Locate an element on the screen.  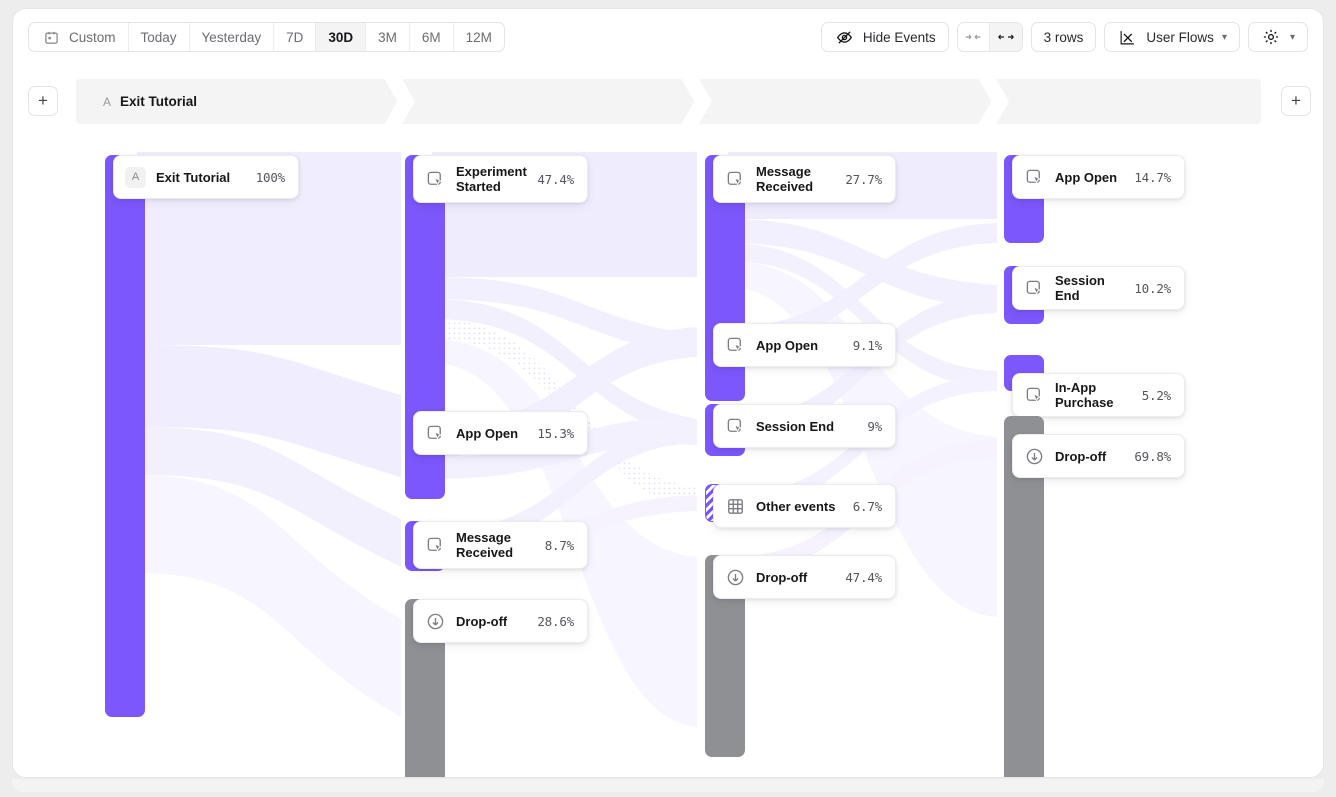
node-card: Experiment Started 47.4% is located at coordinates (500, 179).